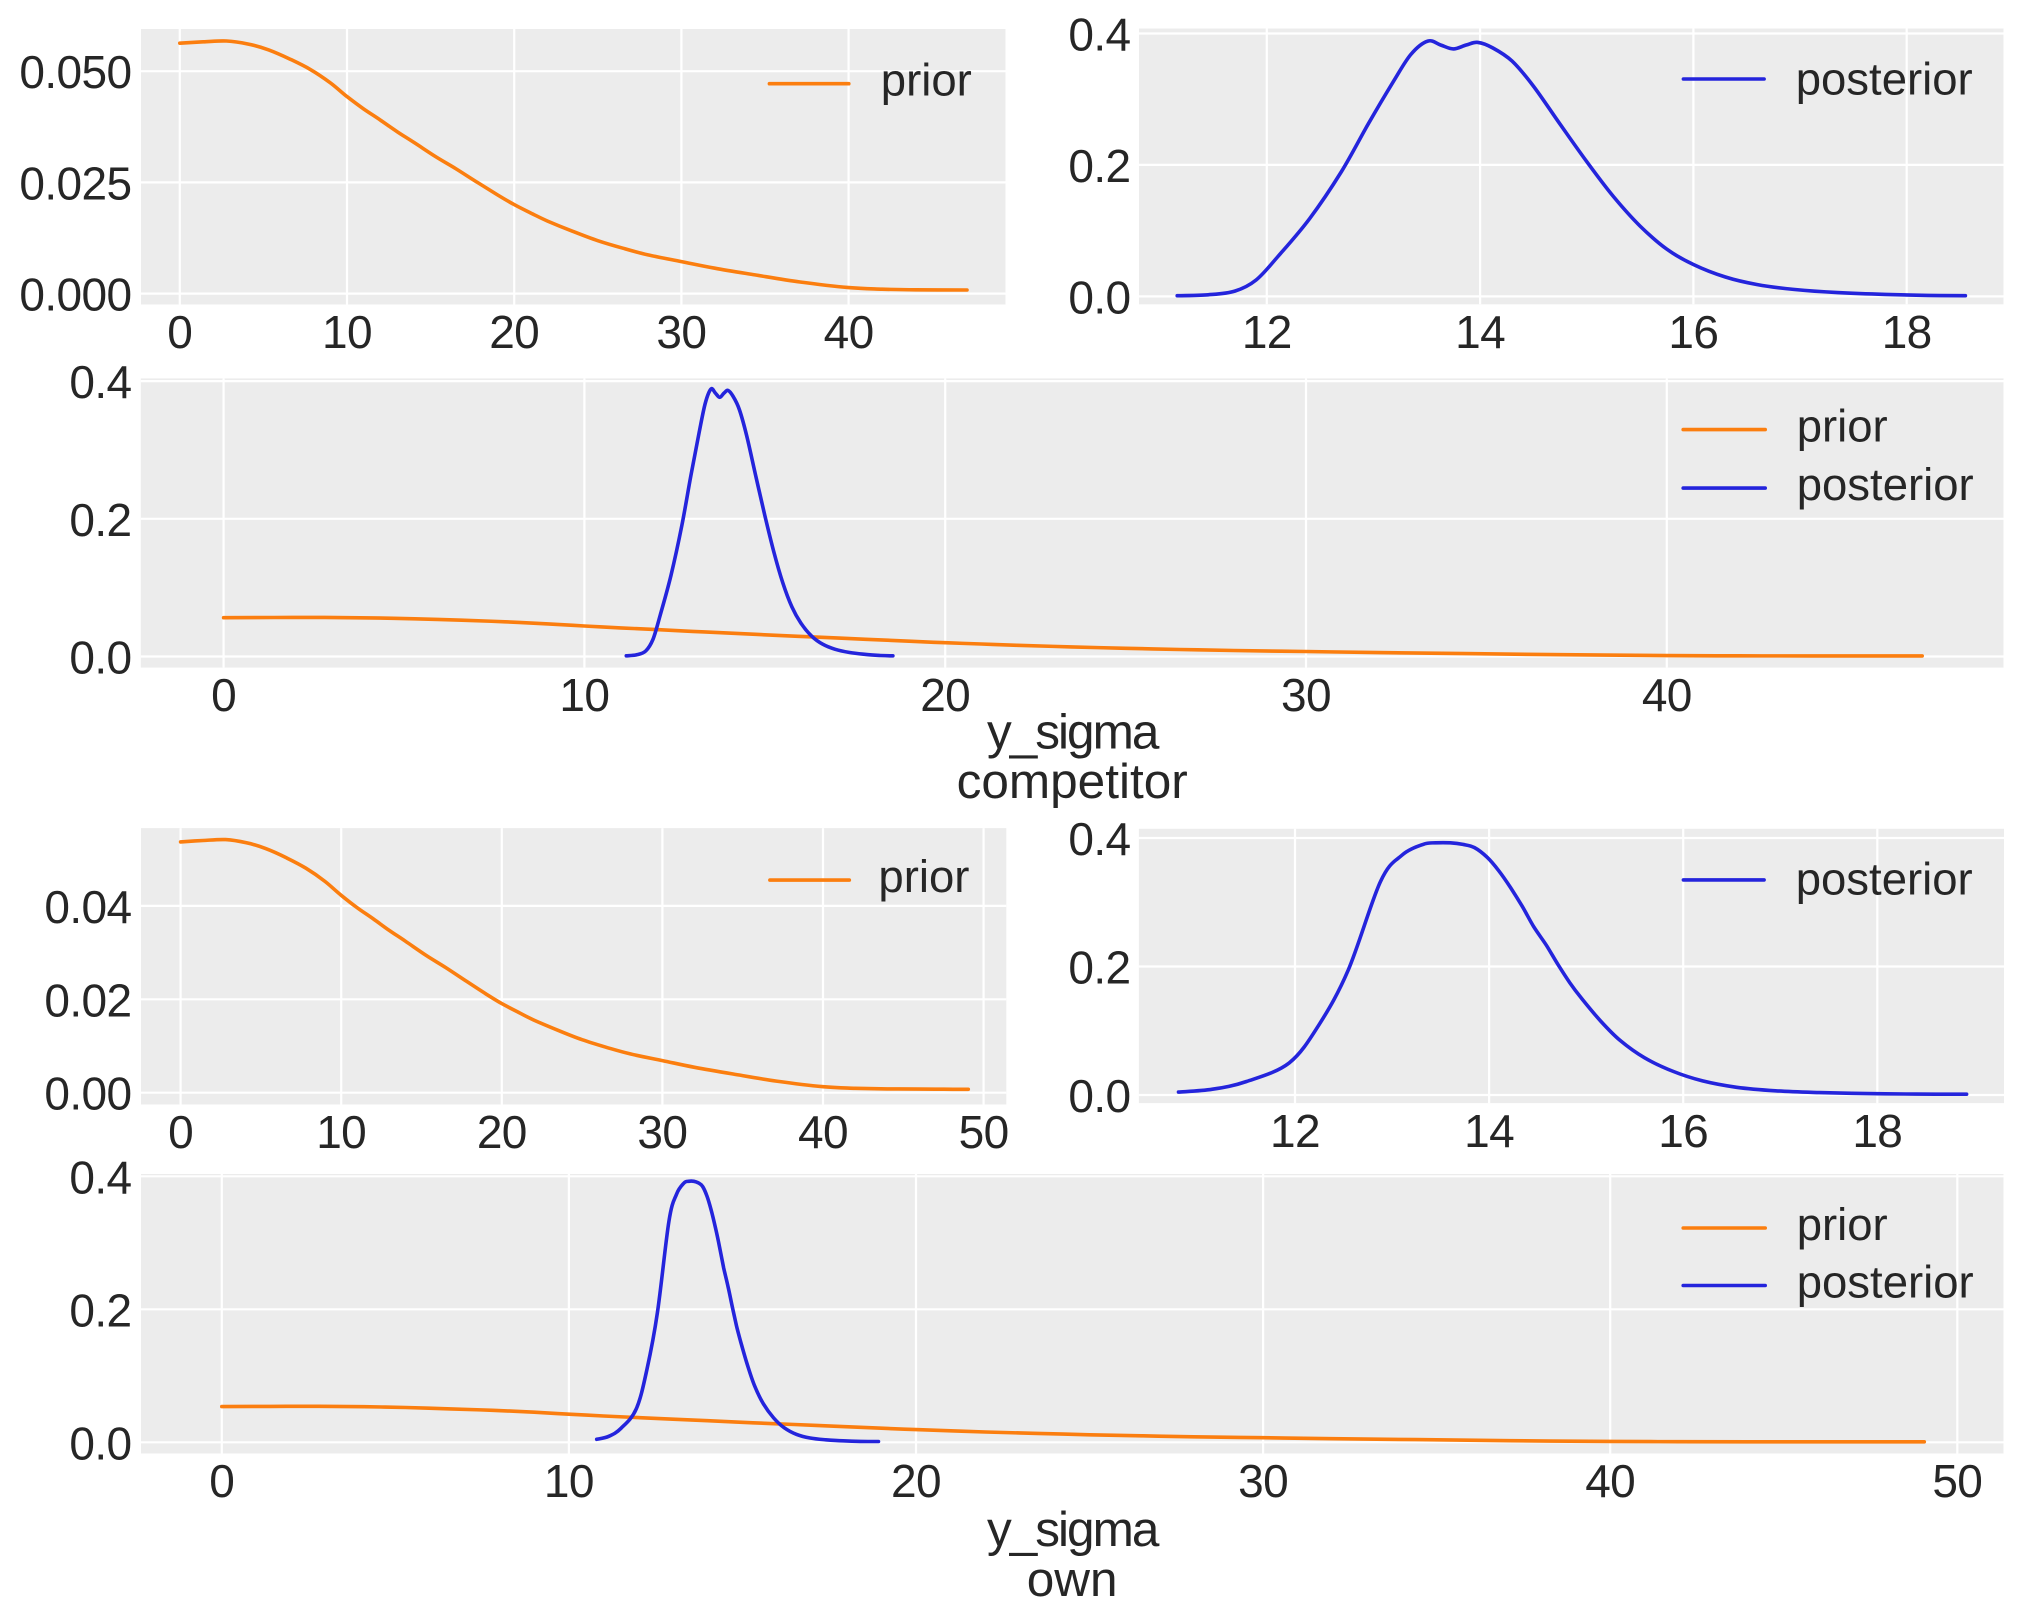  Describe the element at coordinates (87, 1094) in the screenshot. I see `svg-text: 0.00` at that location.